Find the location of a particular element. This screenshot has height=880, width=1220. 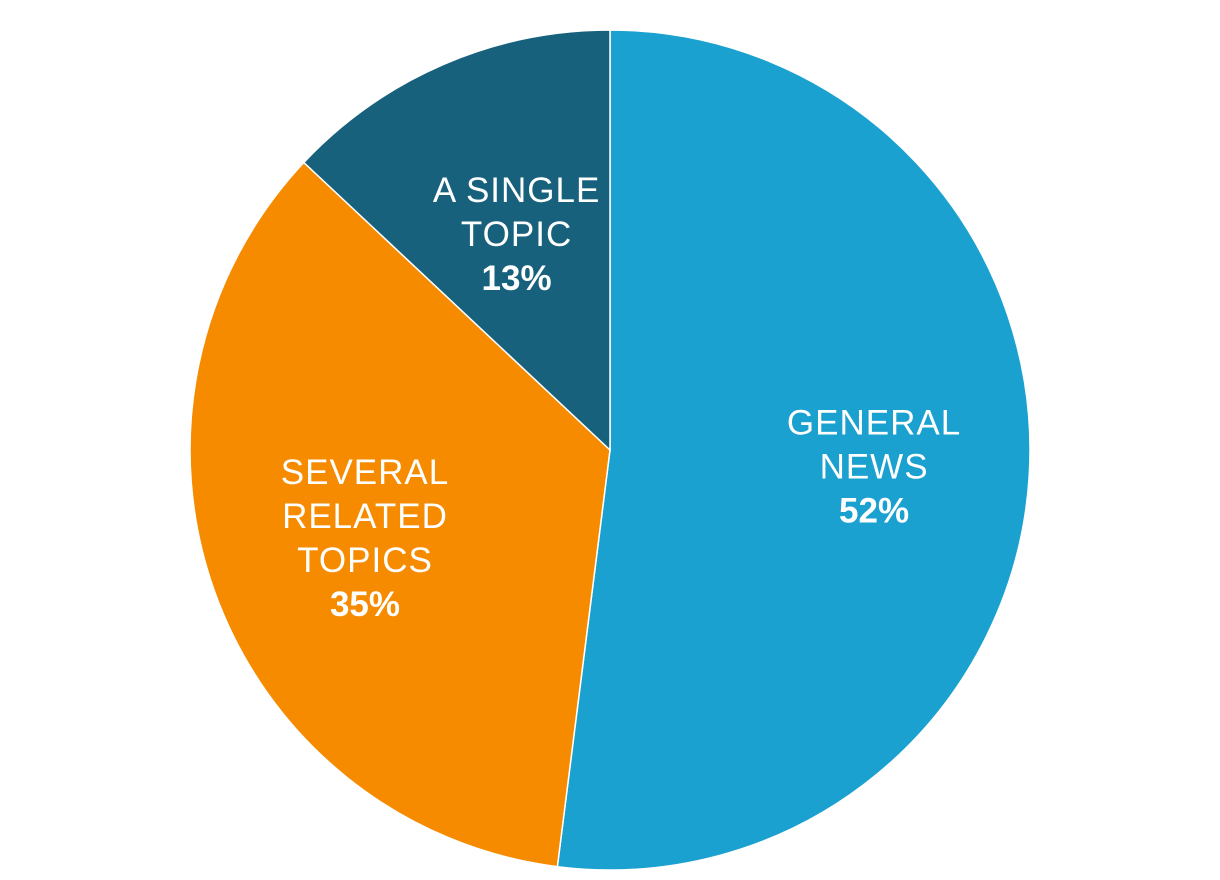

slice-value-label: 35% is located at coordinates (365, 604).